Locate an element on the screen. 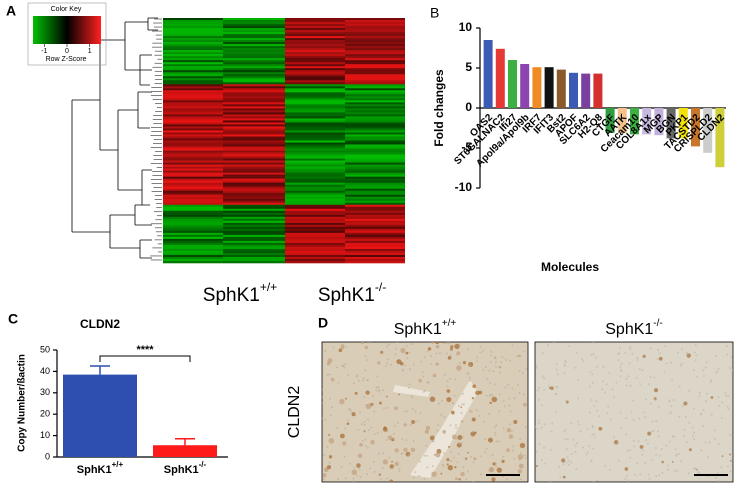 Image resolution: width=736 pixels, height=489 pixels. y-tick-label: 10 is located at coordinates (45, 435).